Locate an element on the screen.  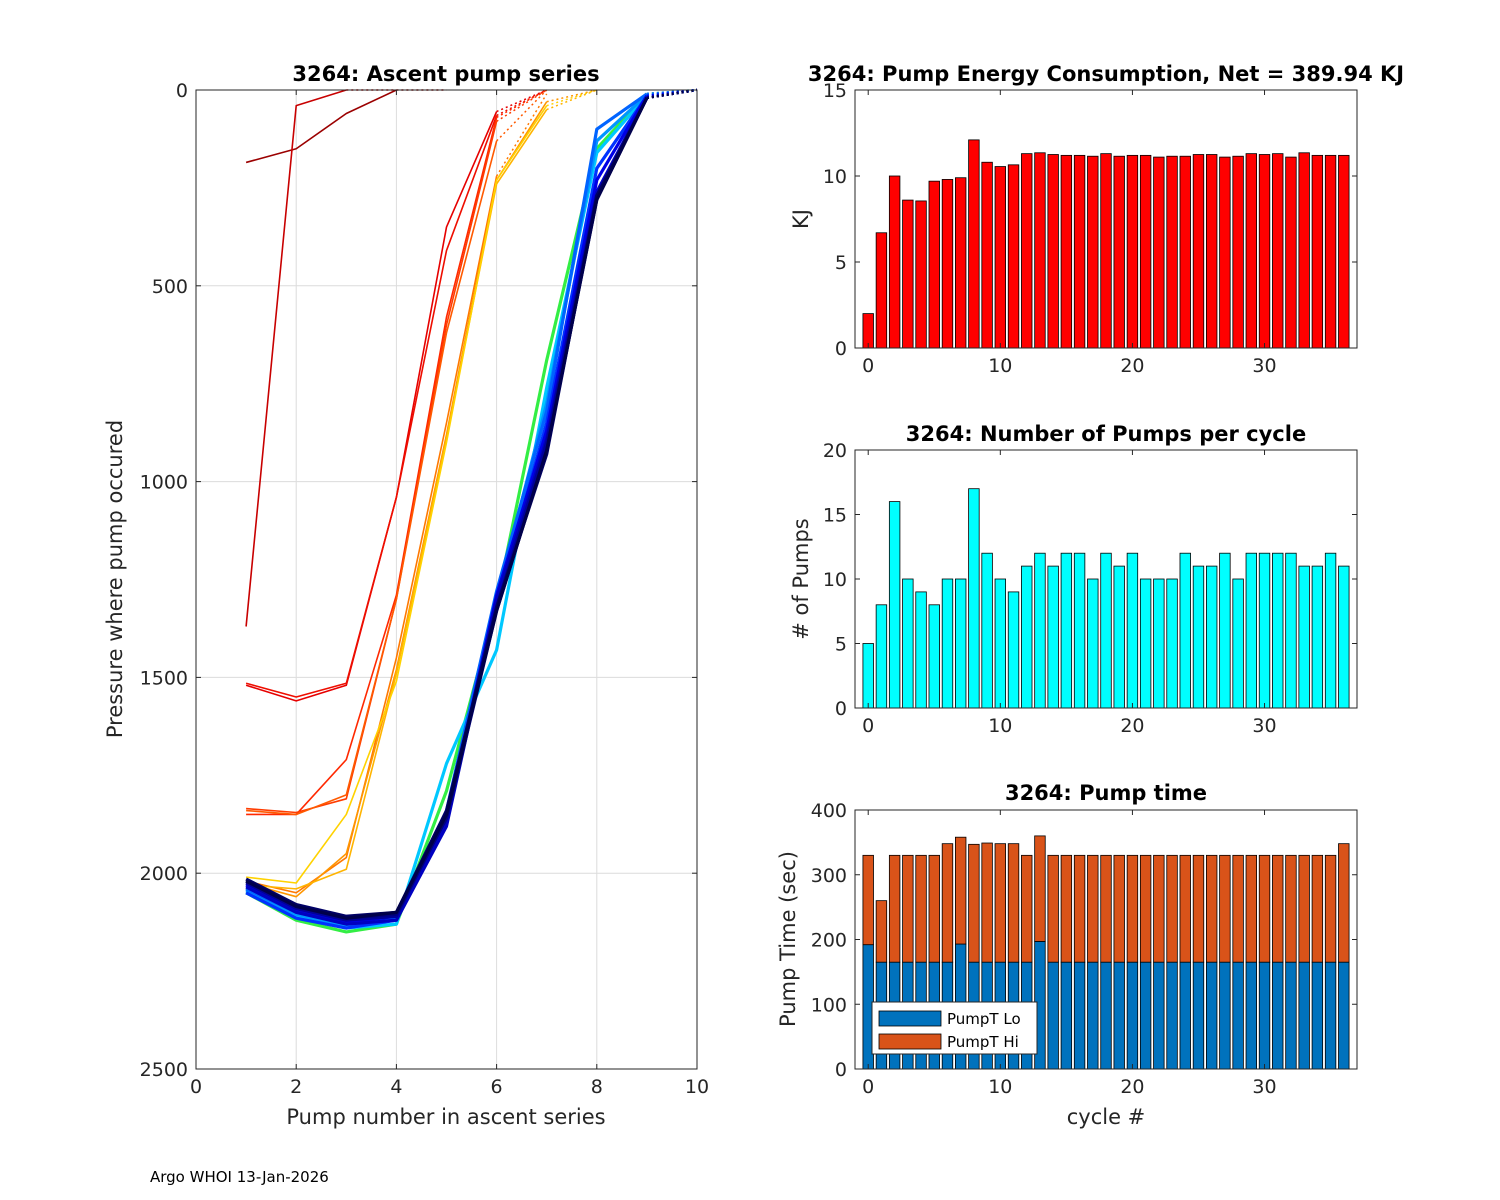
y-tick-label: 1000 is located at coordinates (164, 483).